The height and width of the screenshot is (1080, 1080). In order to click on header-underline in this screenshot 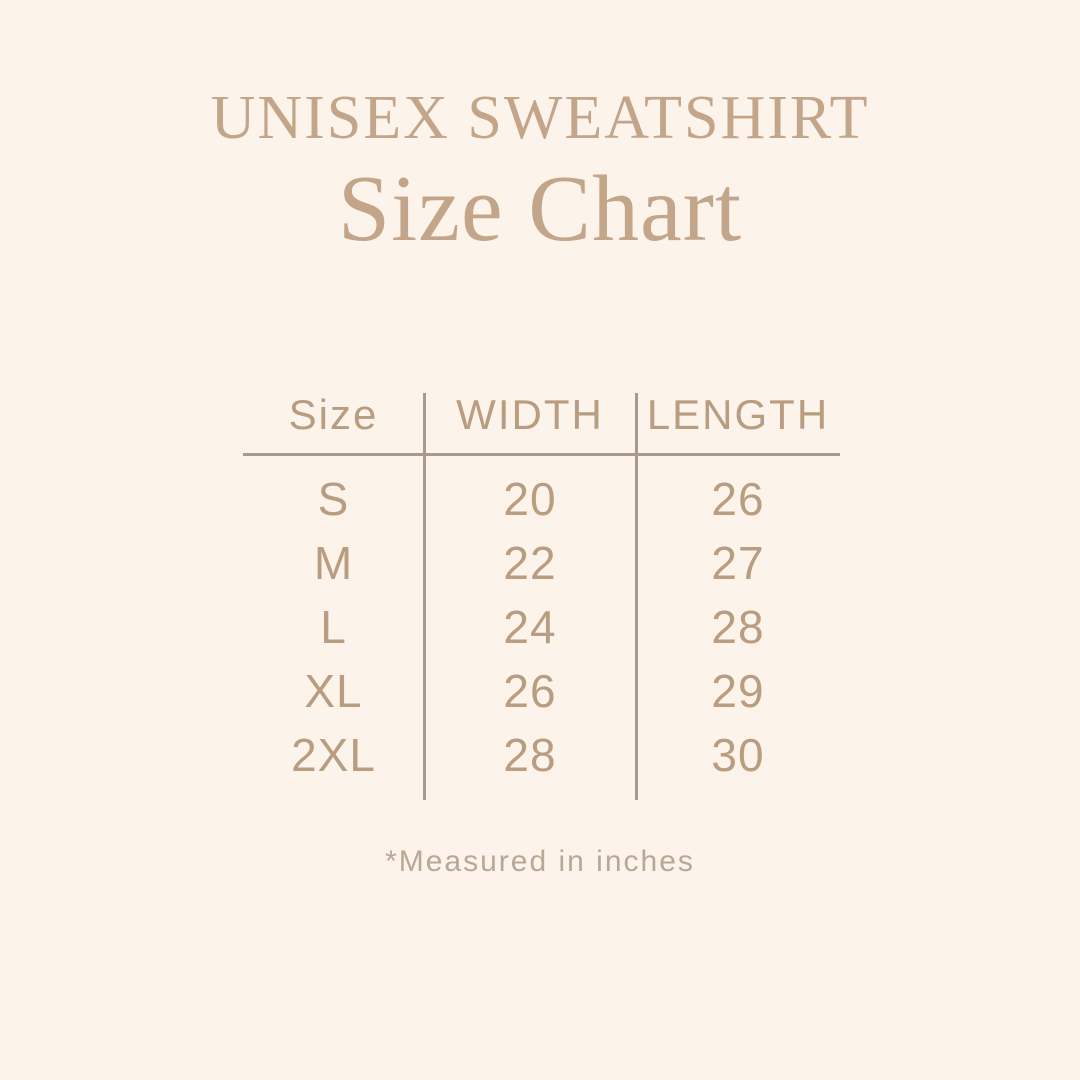, I will do `click(541, 454)`.